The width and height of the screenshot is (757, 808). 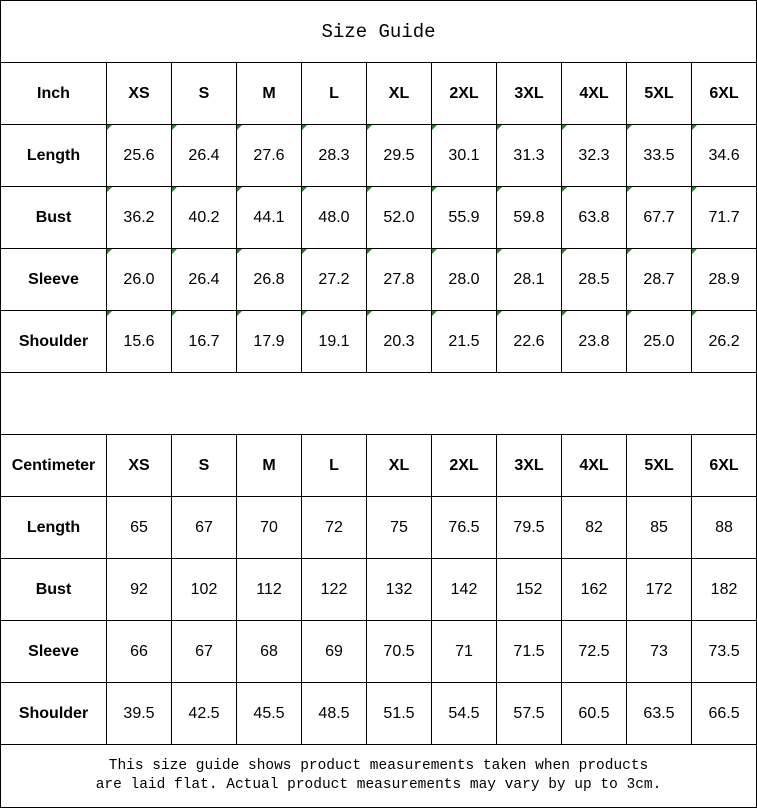 I want to click on value-text: 72, so click(x=334, y=527).